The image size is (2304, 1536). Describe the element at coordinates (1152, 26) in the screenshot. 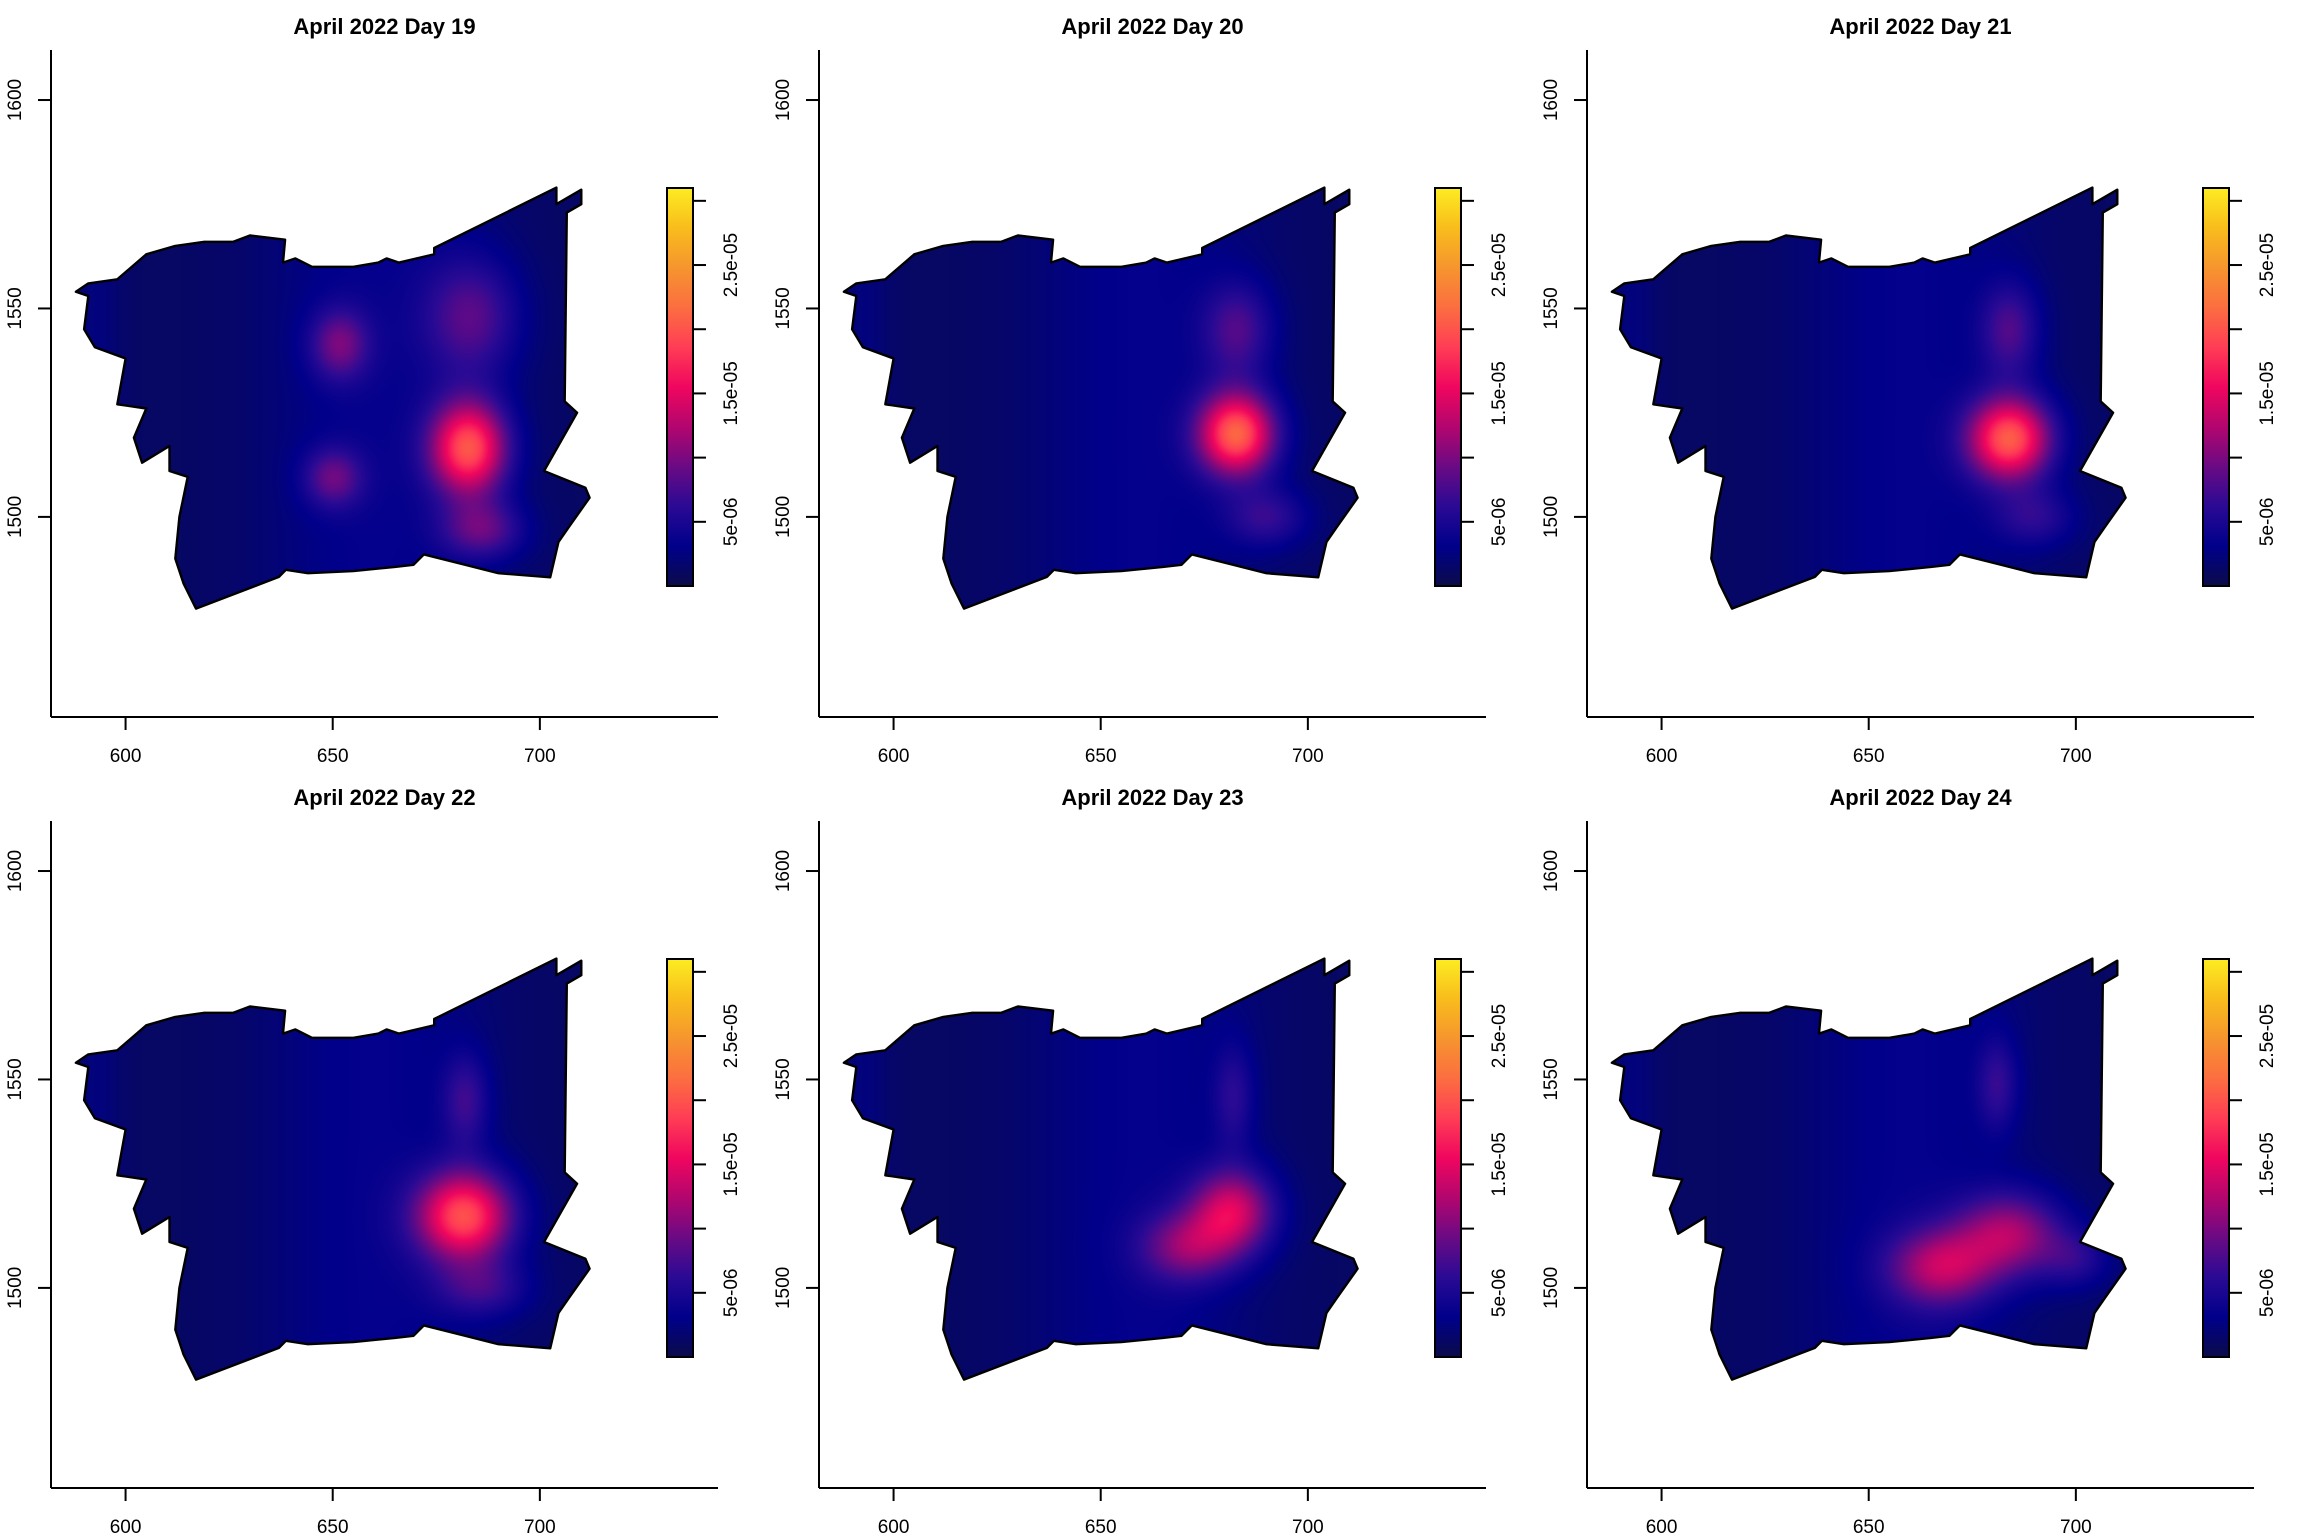

I see `panel-title: April 2022 Day 20` at that location.